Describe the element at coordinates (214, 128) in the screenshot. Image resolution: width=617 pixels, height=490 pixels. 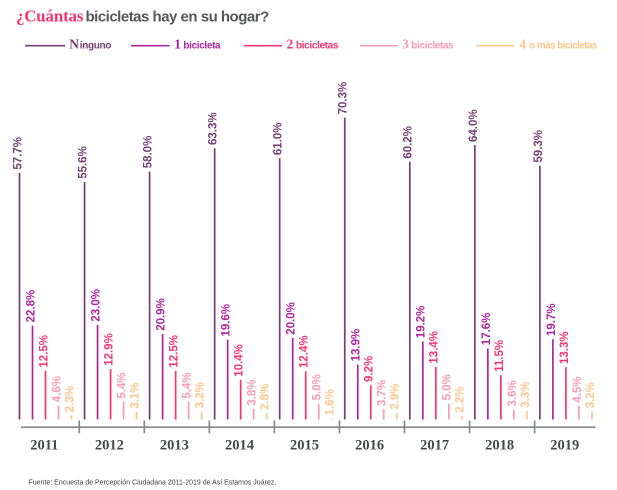
I see `svg-text: 63.3%` at that location.